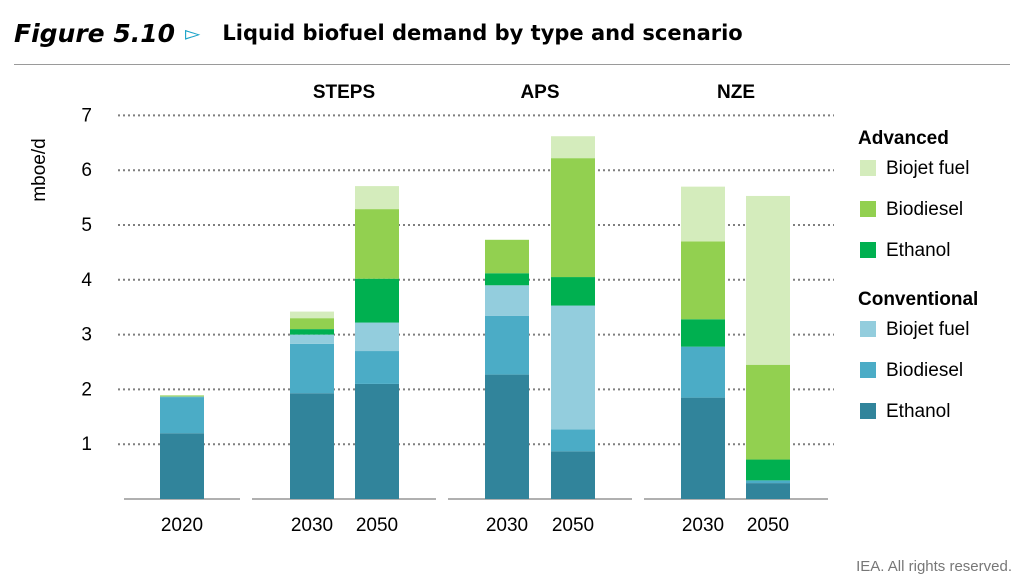  Describe the element at coordinates (736, 92) in the screenshot. I see `scenario-label: NZE` at that location.